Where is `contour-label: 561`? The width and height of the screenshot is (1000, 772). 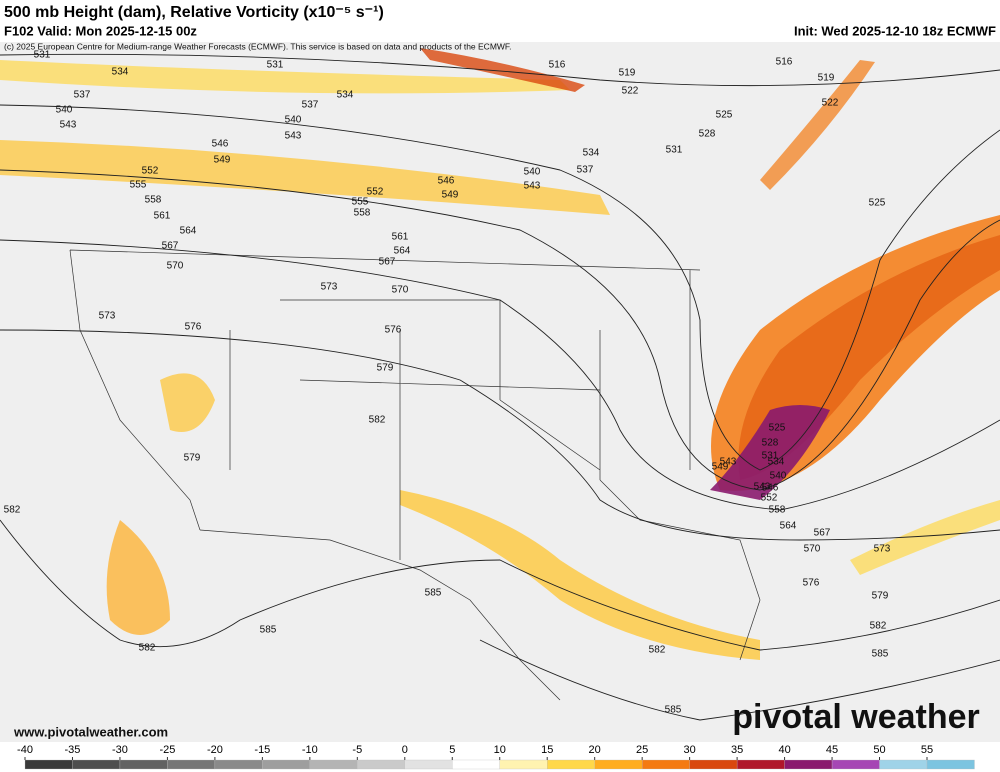
contour-label: 561 is located at coordinates (162, 216).